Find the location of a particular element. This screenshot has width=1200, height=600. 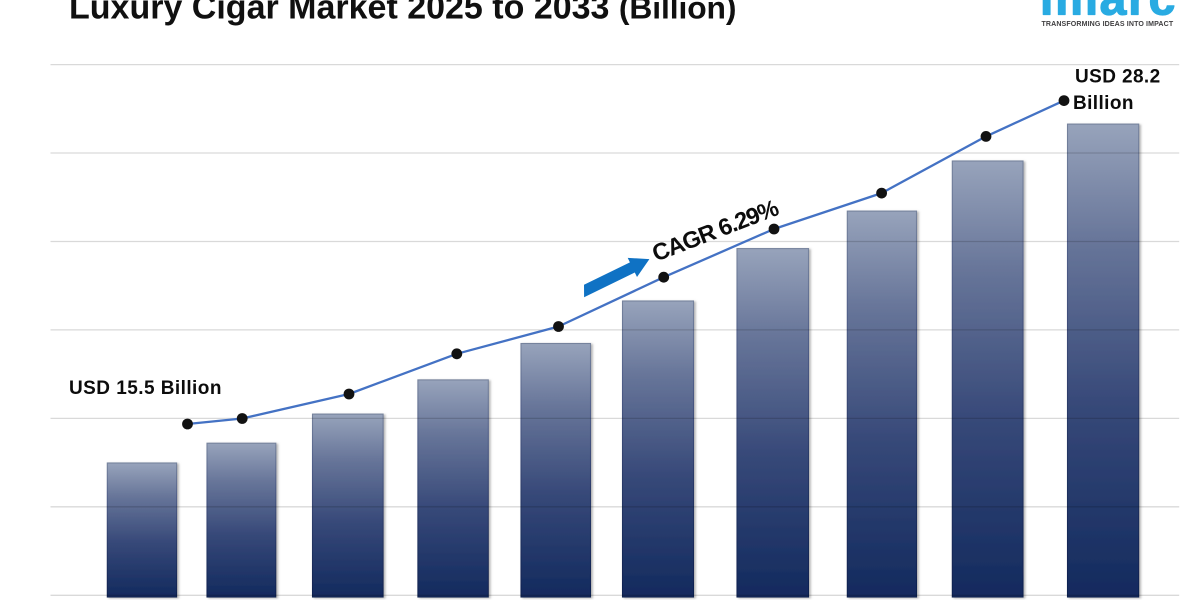

svg-text: Billion is located at coordinates (1103, 103).